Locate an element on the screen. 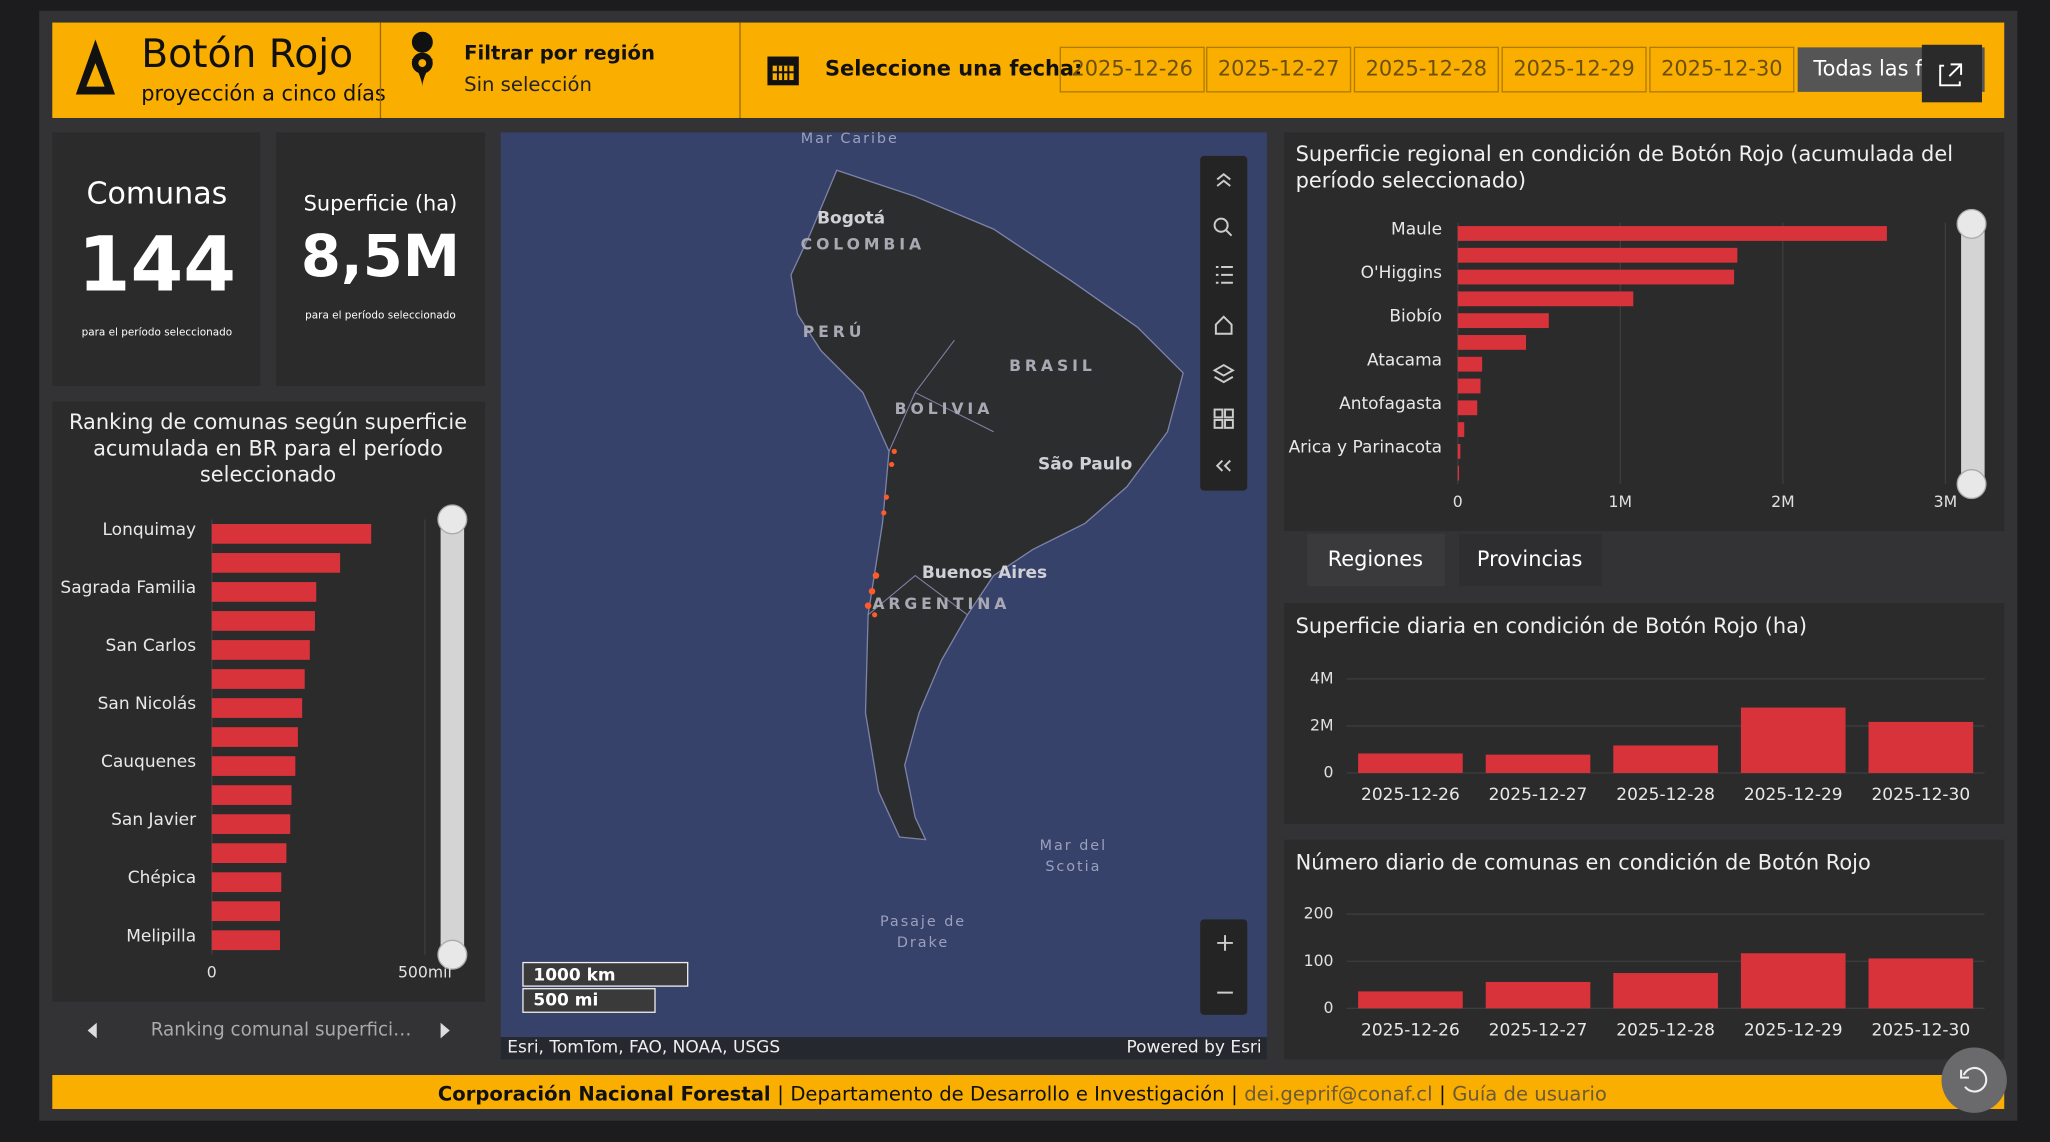  map-label: BOLIVIA is located at coordinates (944, 408).